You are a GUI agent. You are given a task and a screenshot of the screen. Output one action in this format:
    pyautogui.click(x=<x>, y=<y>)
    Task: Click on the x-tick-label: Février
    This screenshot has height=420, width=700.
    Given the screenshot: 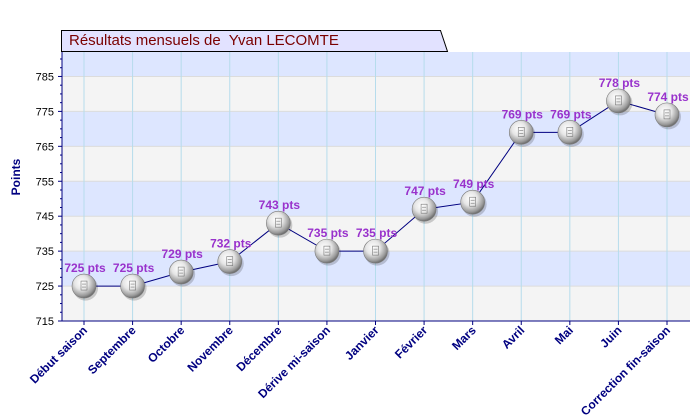 What is the action you would take?
    pyautogui.click(x=411, y=342)
    